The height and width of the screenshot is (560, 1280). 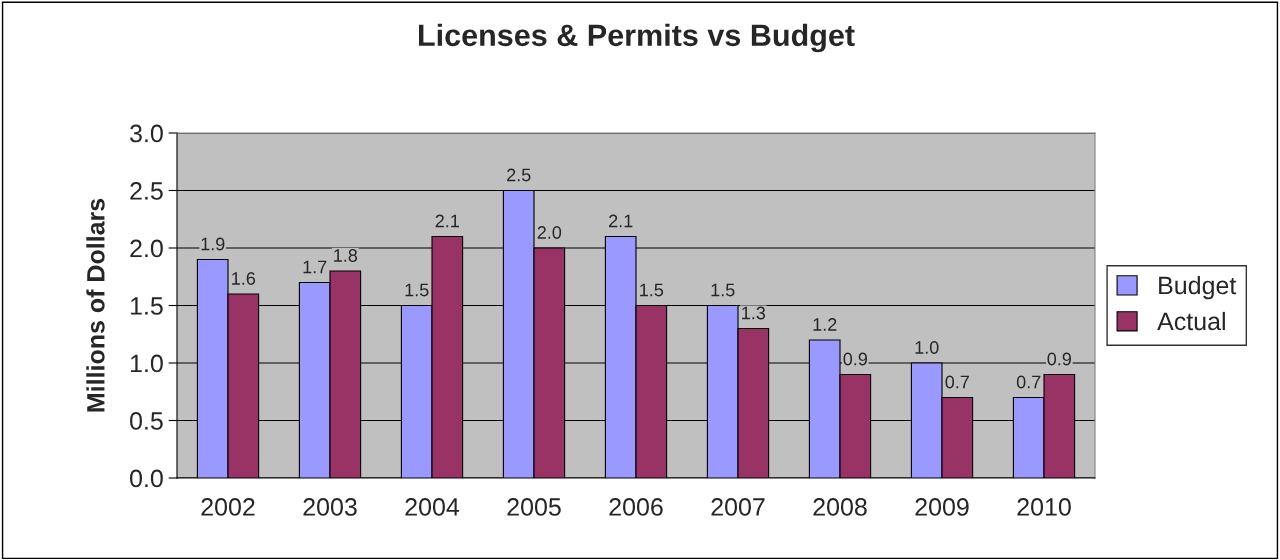 What do you see at coordinates (942, 507) in the screenshot?
I see `x-tick-label: 2009` at bounding box center [942, 507].